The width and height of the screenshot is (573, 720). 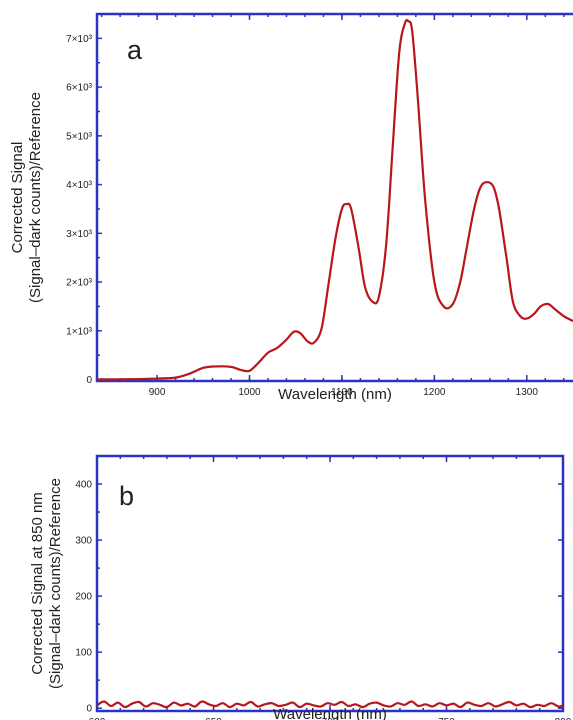 What do you see at coordinates (157, 392) in the screenshot?
I see `x-tick-label: 900` at bounding box center [157, 392].